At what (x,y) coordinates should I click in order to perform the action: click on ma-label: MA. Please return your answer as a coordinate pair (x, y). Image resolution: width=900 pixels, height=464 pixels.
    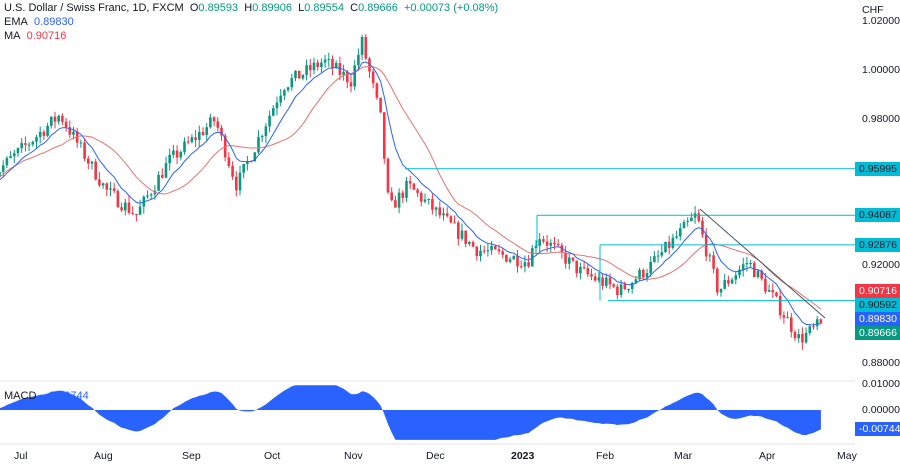
    Looking at the image, I should click on (12, 36).